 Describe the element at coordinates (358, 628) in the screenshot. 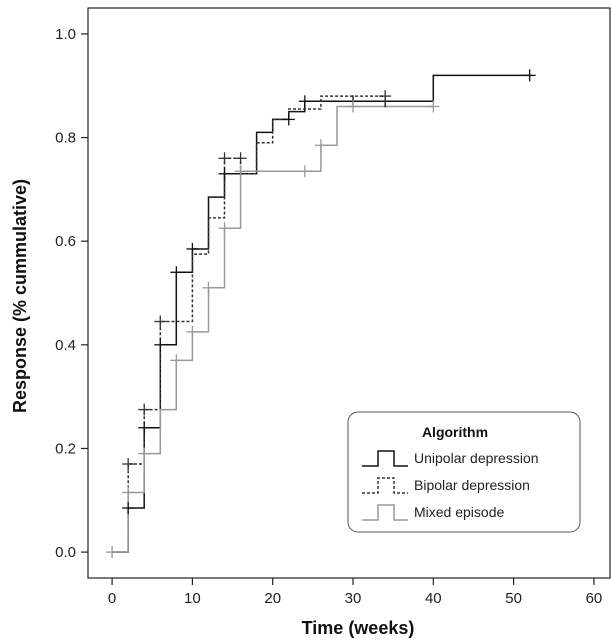

I see `x-axis-title: Time (weeks)` at that location.